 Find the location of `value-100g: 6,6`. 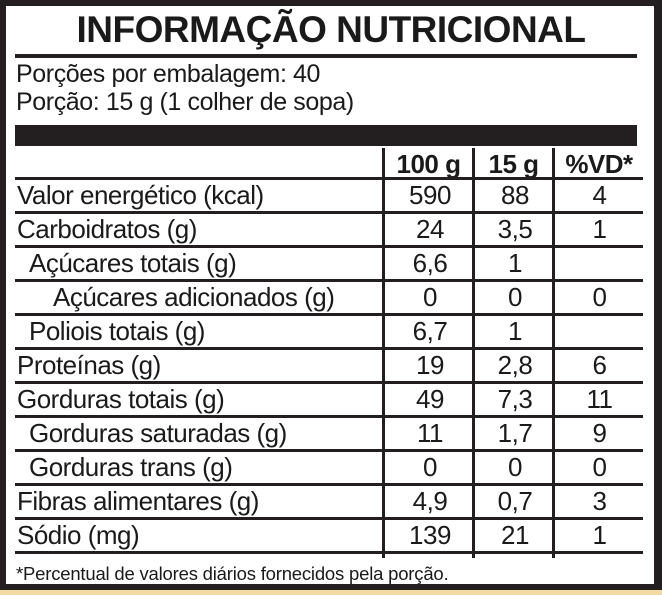

value-100g: 6,6 is located at coordinates (430, 263).